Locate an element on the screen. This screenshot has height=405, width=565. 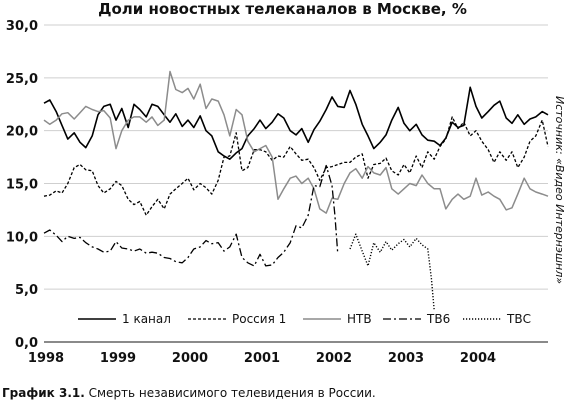
y-tick-label: 20,0 is located at coordinates (22, 132).